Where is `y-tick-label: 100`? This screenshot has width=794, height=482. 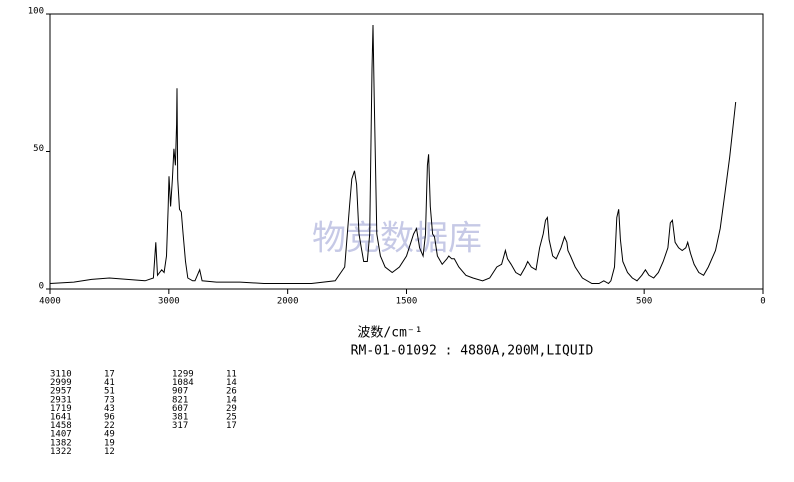 y-tick-label: 100 is located at coordinates (36, 12).